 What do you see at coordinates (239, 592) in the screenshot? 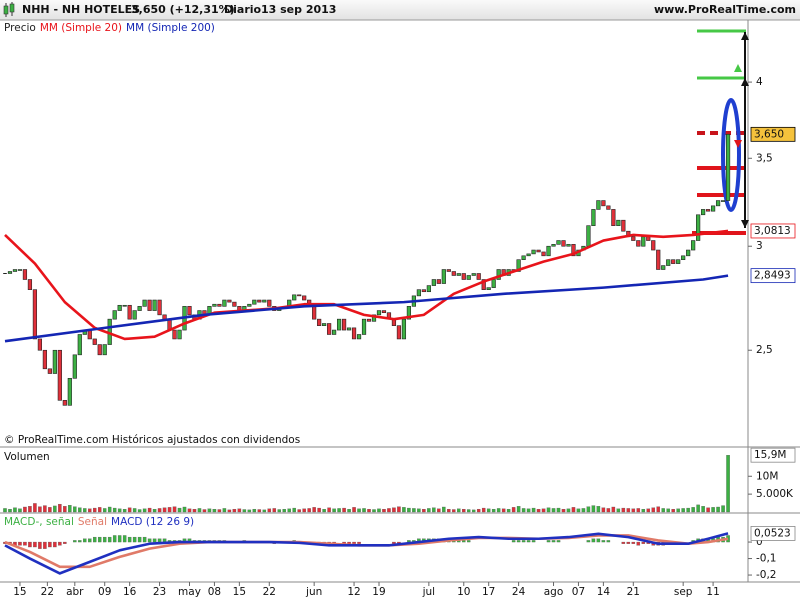
I see `x-tick-label: 15` at bounding box center [239, 592].